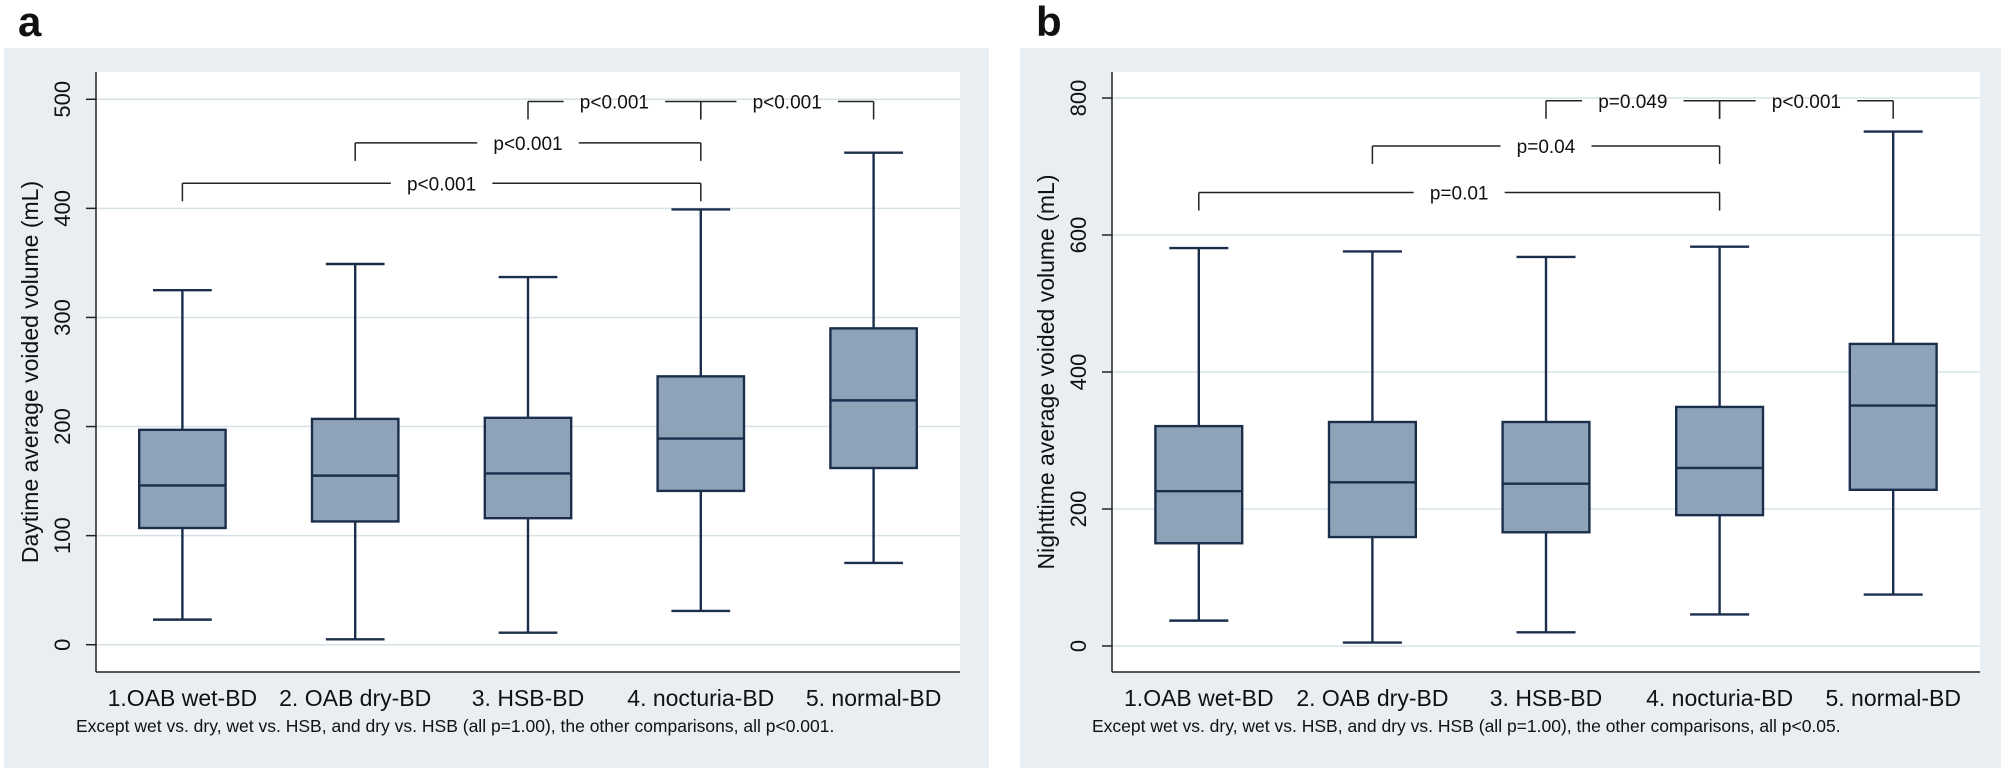  I want to click on p-value-label: p=0.04, so click(1546, 147).